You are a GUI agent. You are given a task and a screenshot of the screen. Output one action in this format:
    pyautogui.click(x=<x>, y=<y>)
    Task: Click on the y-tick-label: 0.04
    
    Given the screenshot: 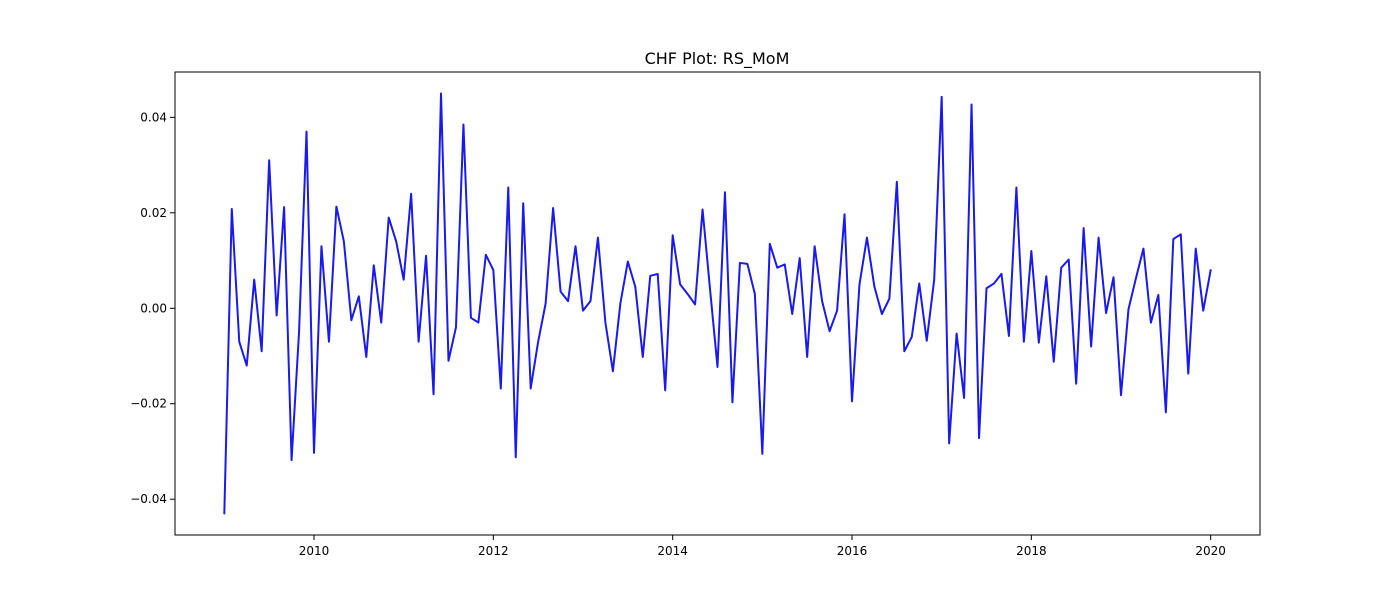 What is the action you would take?
    pyautogui.click(x=153, y=117)
    